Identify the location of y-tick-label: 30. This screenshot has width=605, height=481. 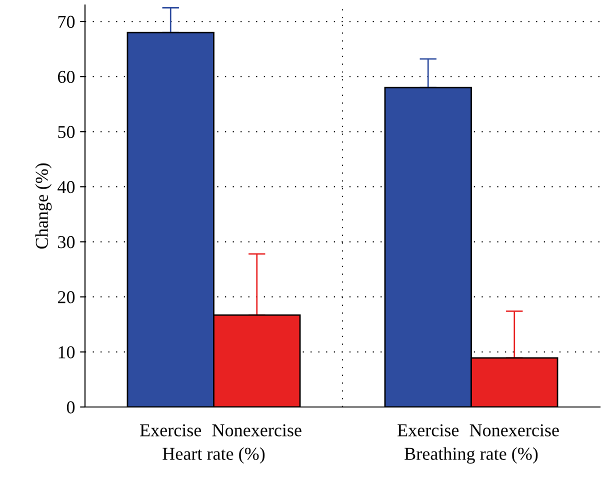
(66, 242).